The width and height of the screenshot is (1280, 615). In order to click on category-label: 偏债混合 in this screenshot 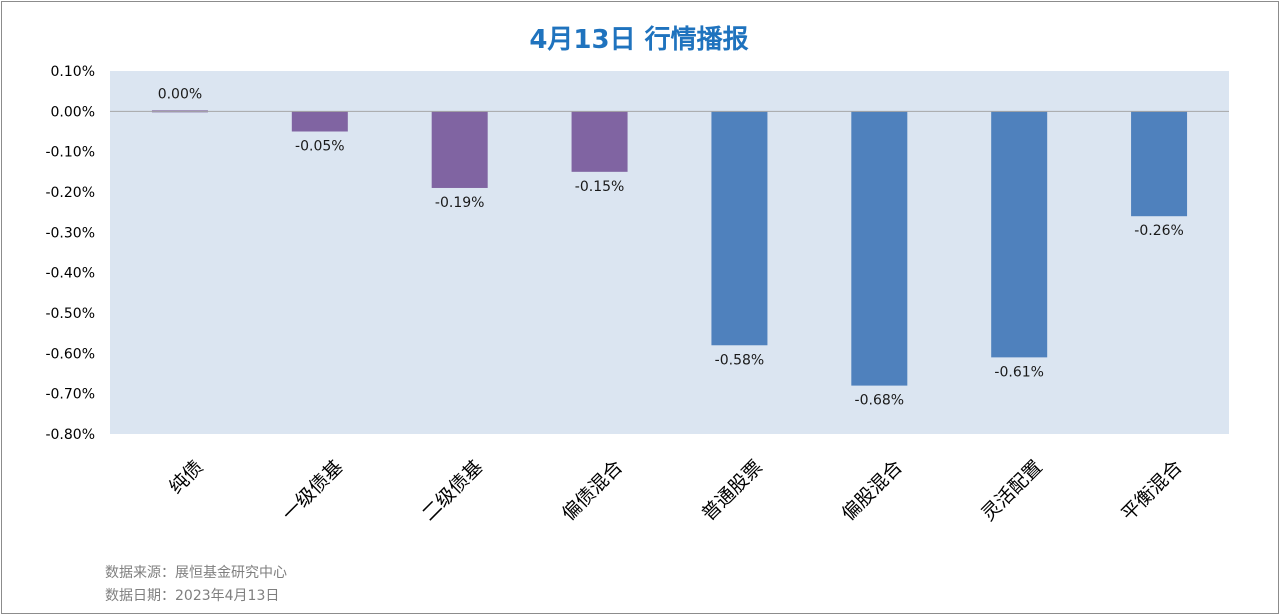, I will do `click(592, 490)`.